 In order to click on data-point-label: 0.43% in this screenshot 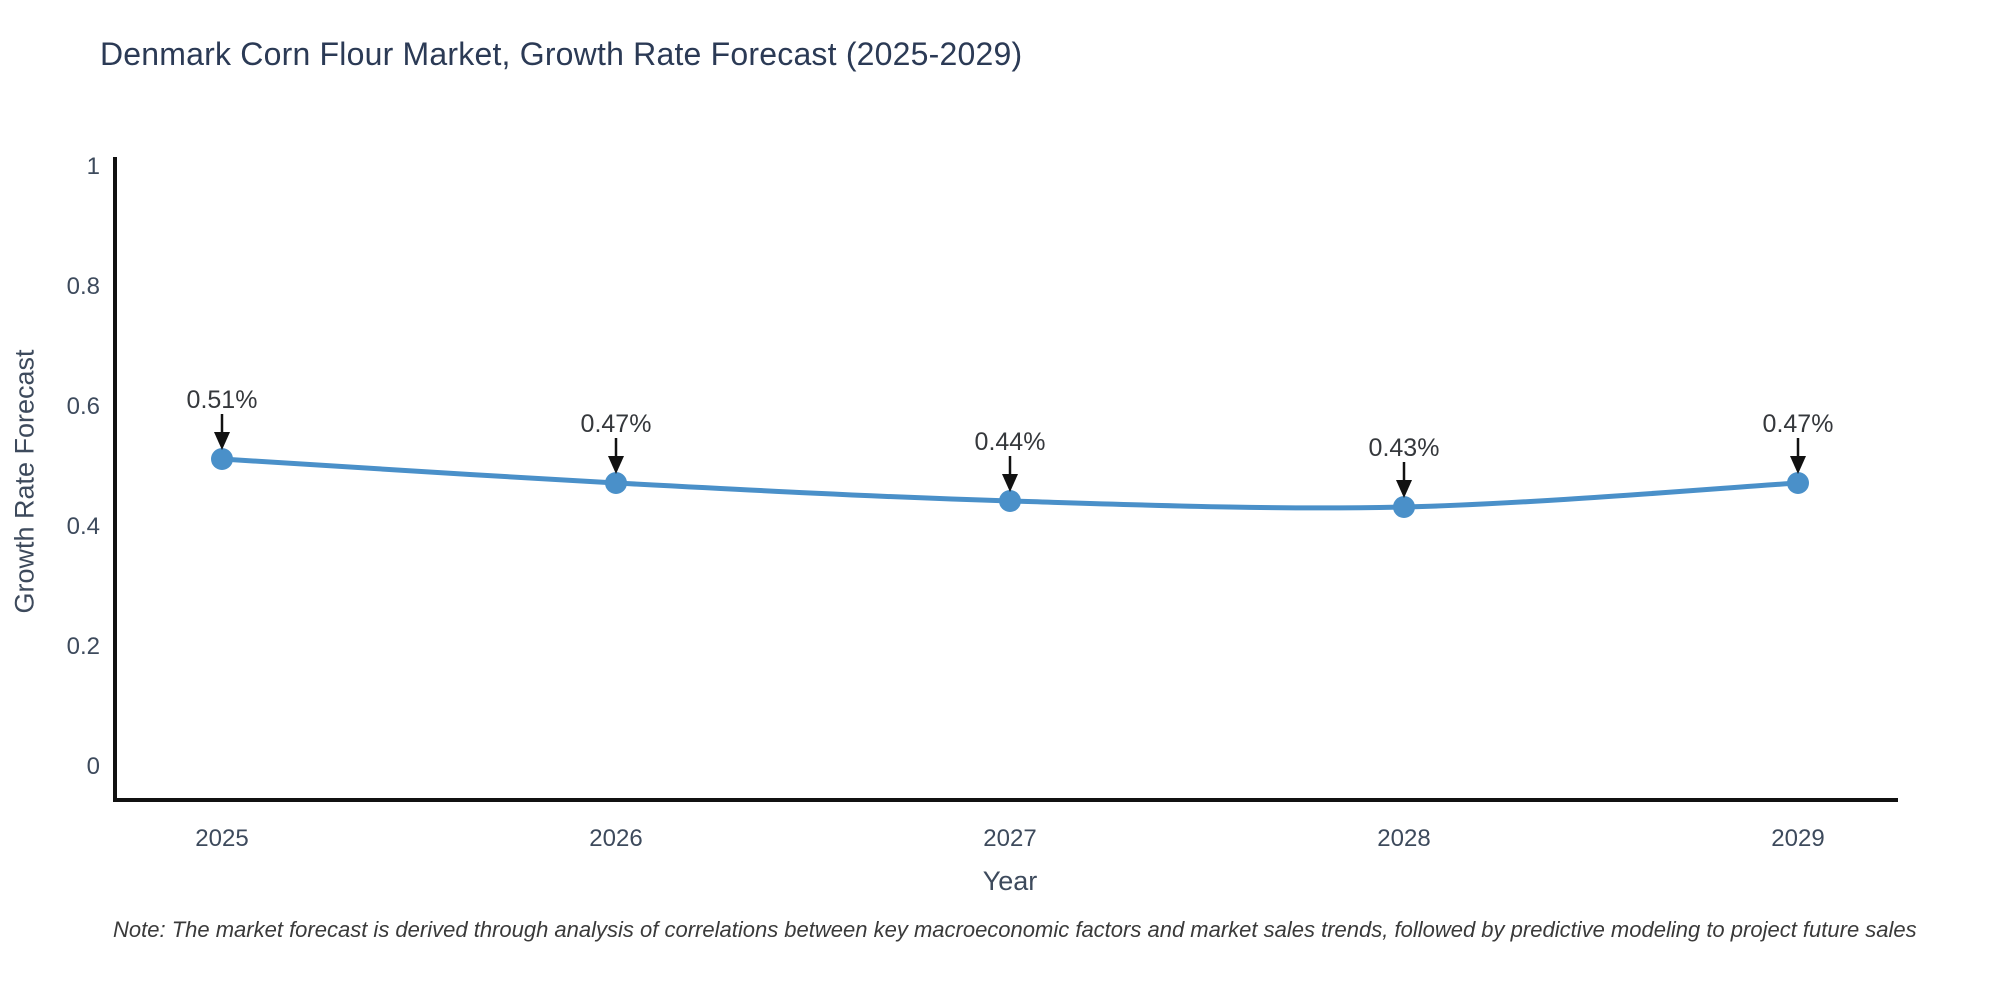, I will do `click(1404, 448)`.